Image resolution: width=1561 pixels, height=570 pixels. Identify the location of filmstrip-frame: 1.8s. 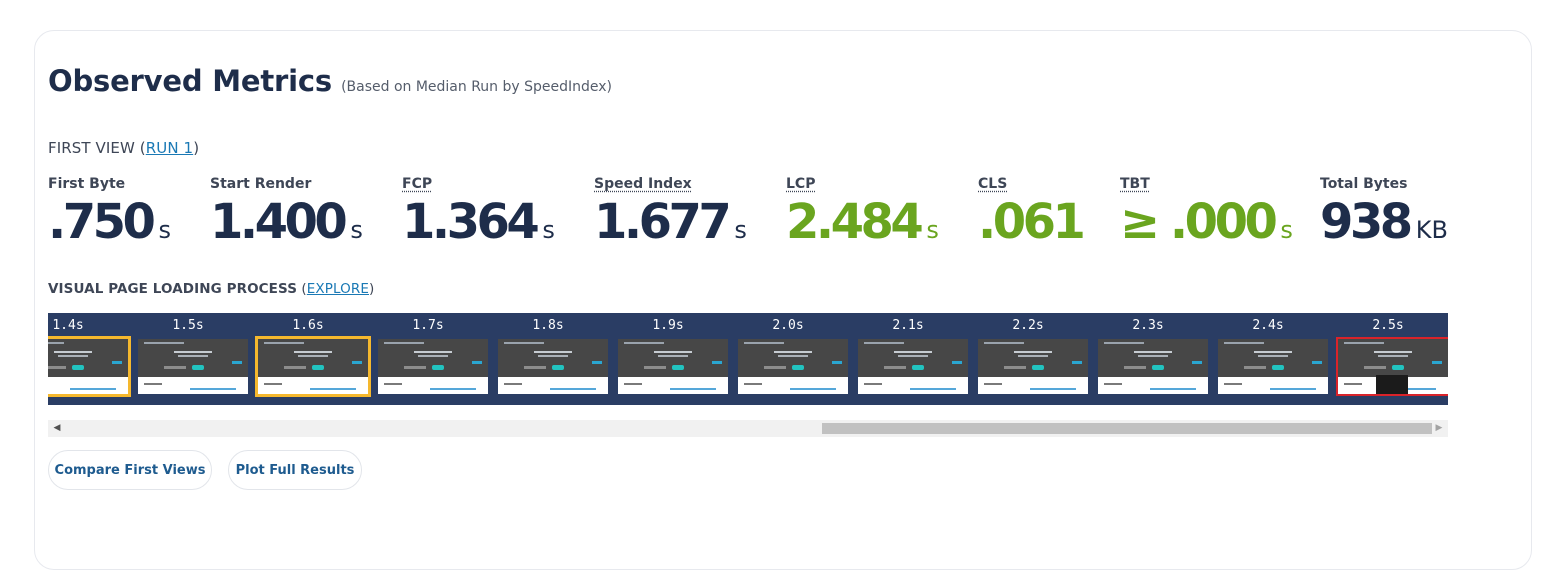
(548, 359).